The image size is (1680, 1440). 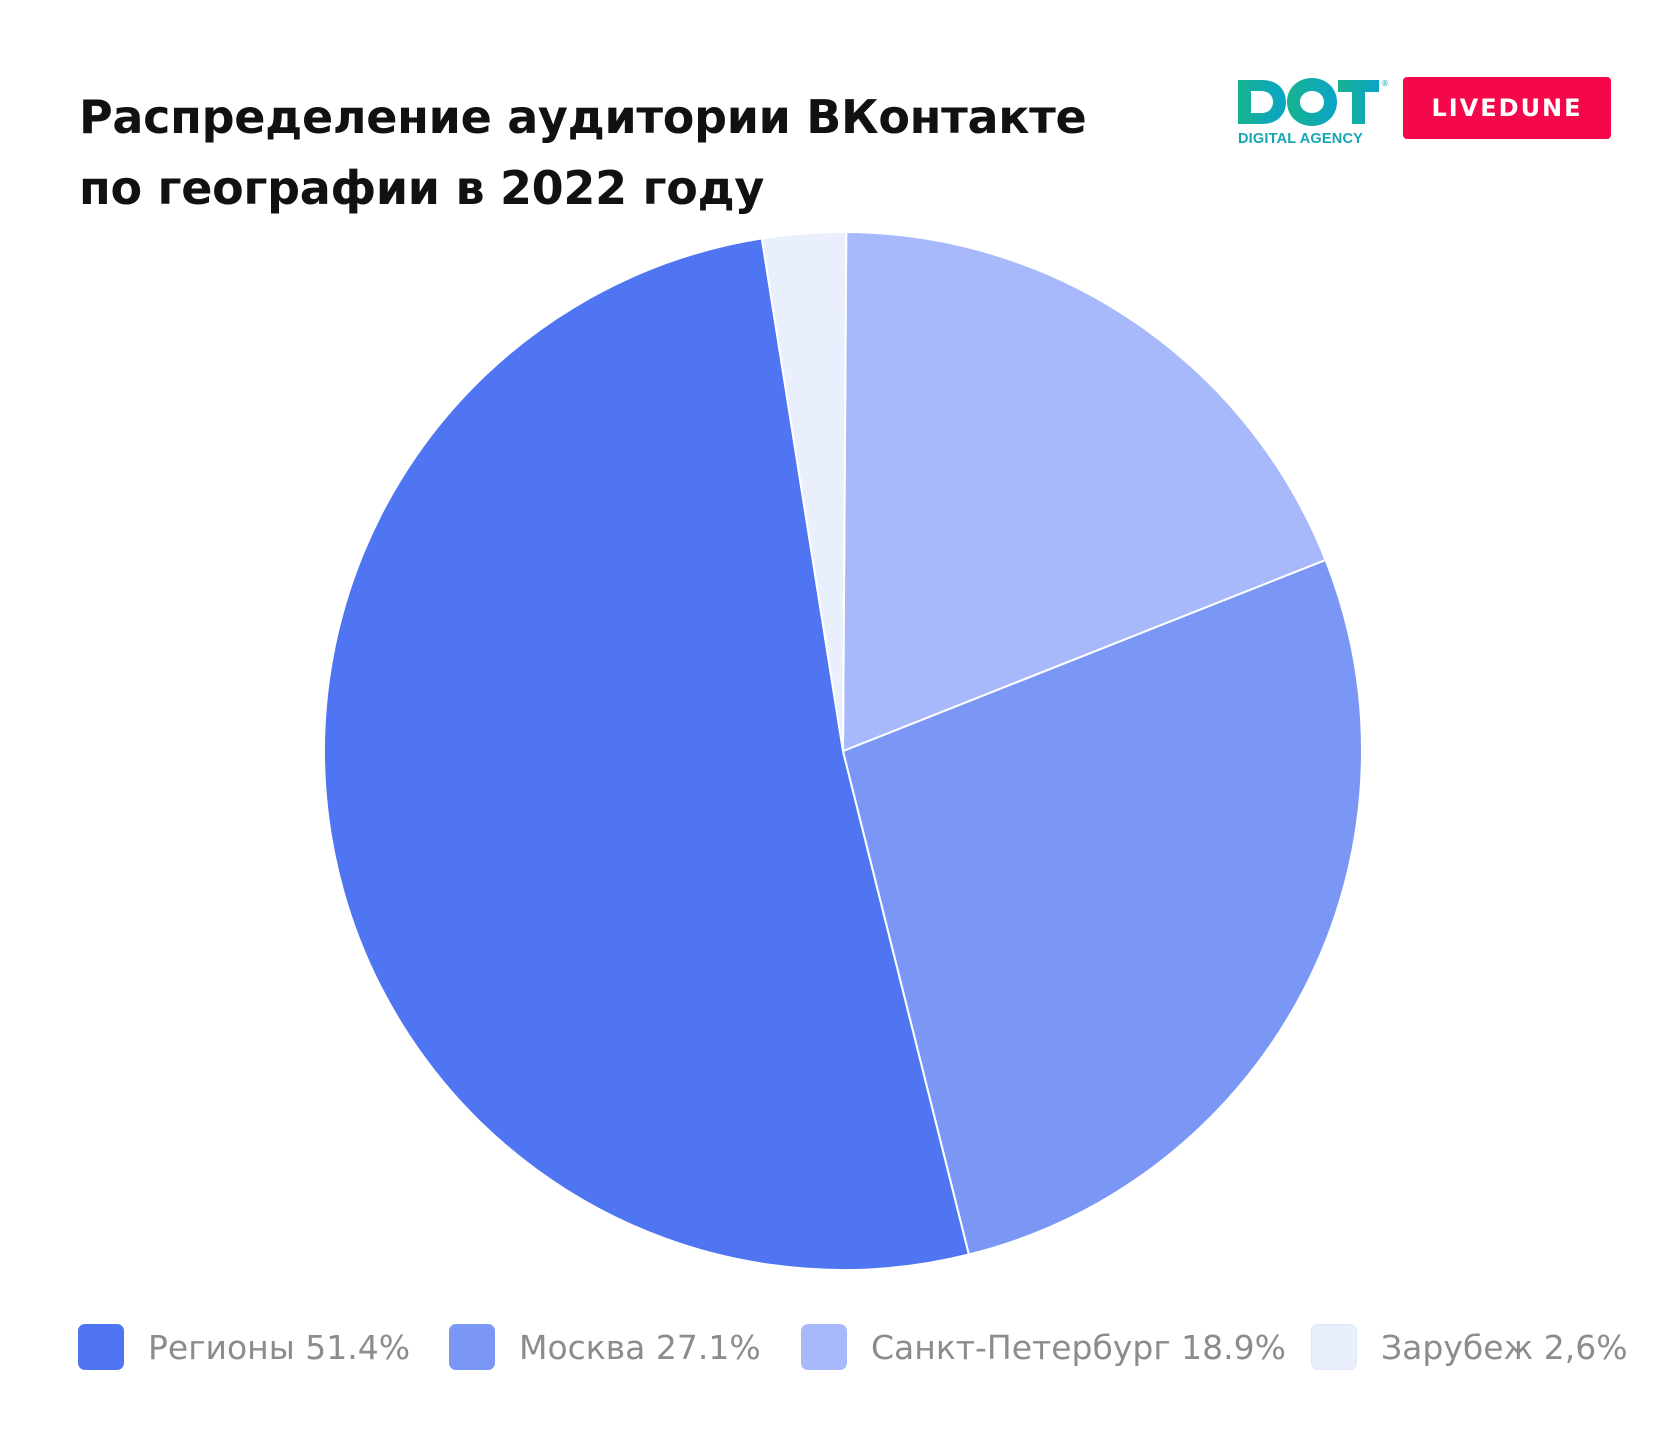 I want to click on legend-item-regions: Регионы 51.4%, so click(x=244, y=1347).